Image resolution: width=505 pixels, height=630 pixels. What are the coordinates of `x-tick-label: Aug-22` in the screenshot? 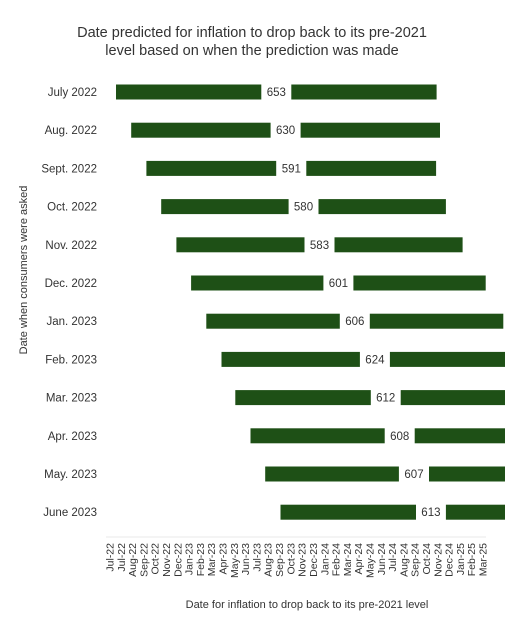 It's located at (133, 560).